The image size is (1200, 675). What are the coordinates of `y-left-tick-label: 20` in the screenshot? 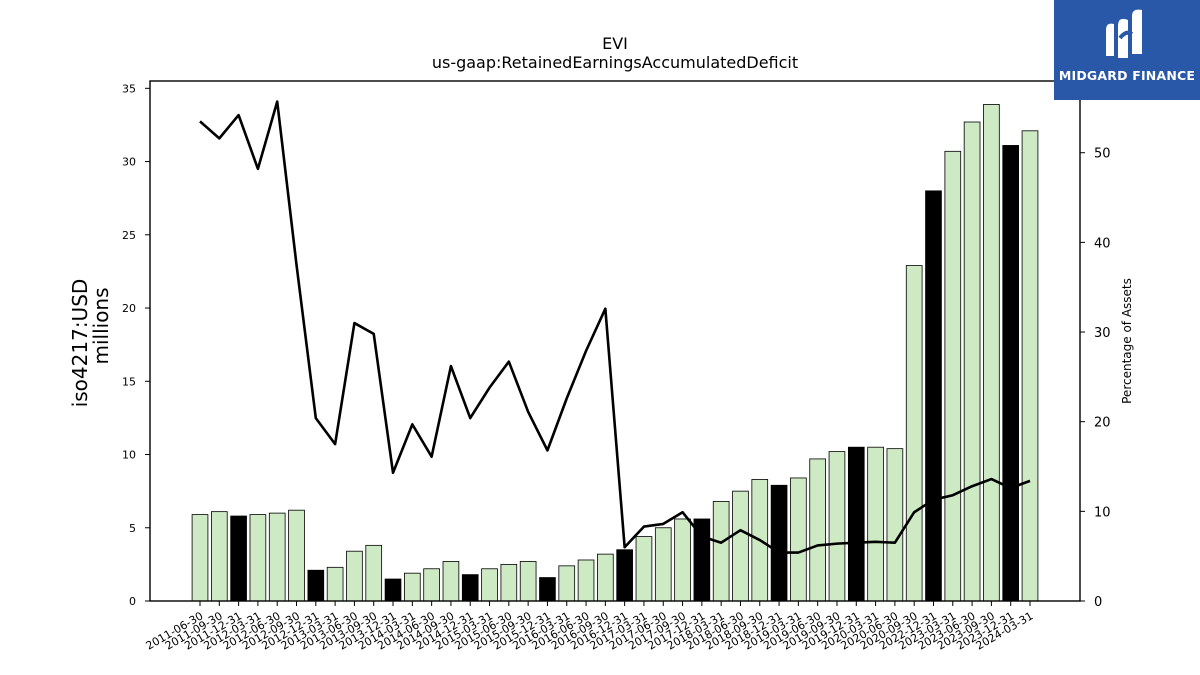 It's located at (129, 308).